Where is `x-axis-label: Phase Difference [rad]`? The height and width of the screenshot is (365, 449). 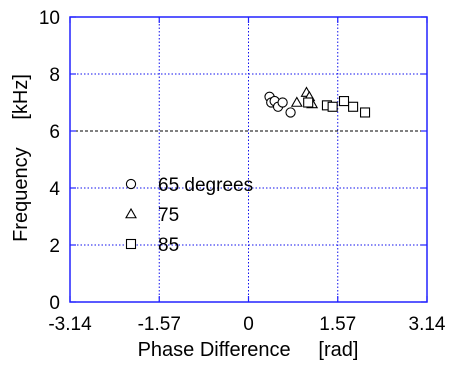 x-axis-label: Phase Difference [rad] is located at coordinates (248, 350).